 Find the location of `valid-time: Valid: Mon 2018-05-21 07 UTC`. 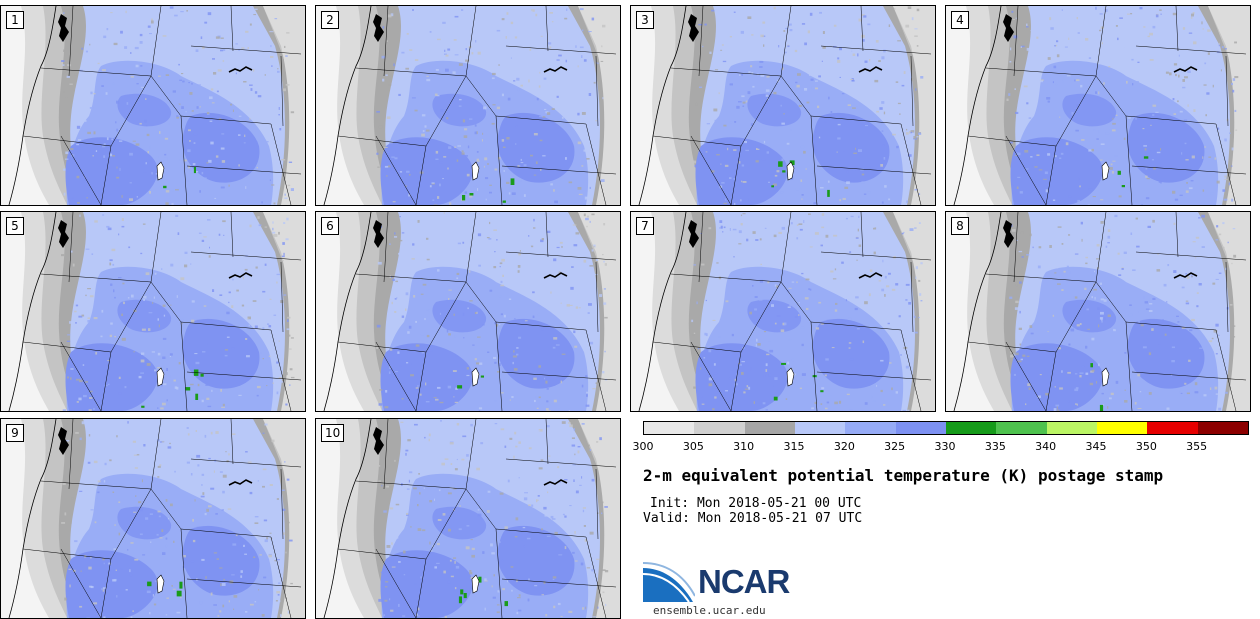

valid-time: Valid: Mon 2018-05-21 07 UTC is located at coordinates (753, 518).